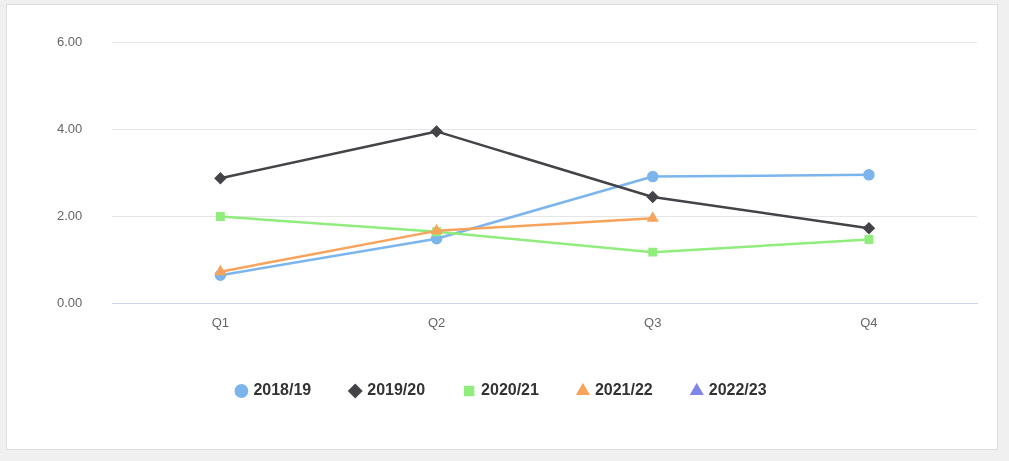  What do you see at coordinates (737, 390) in the screenshot?
I see `legend-label: 2022/23` at bounding box center [737, 390].